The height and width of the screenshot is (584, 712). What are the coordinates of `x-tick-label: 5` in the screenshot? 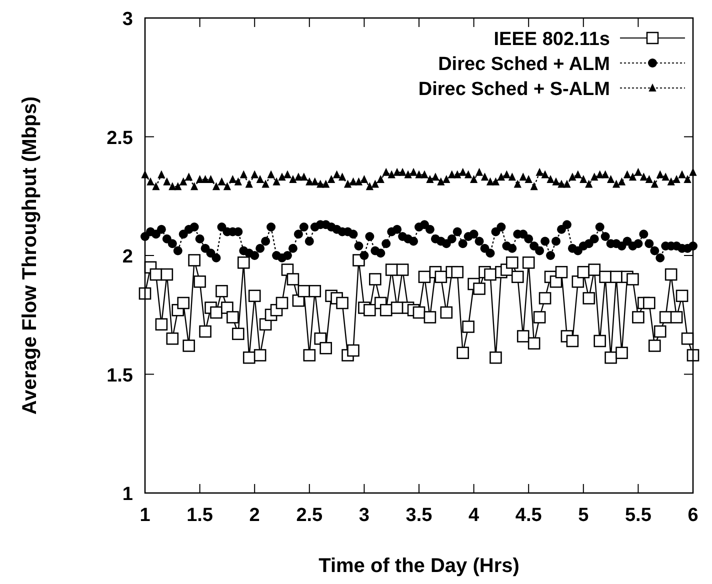 It's located at (584, 515).